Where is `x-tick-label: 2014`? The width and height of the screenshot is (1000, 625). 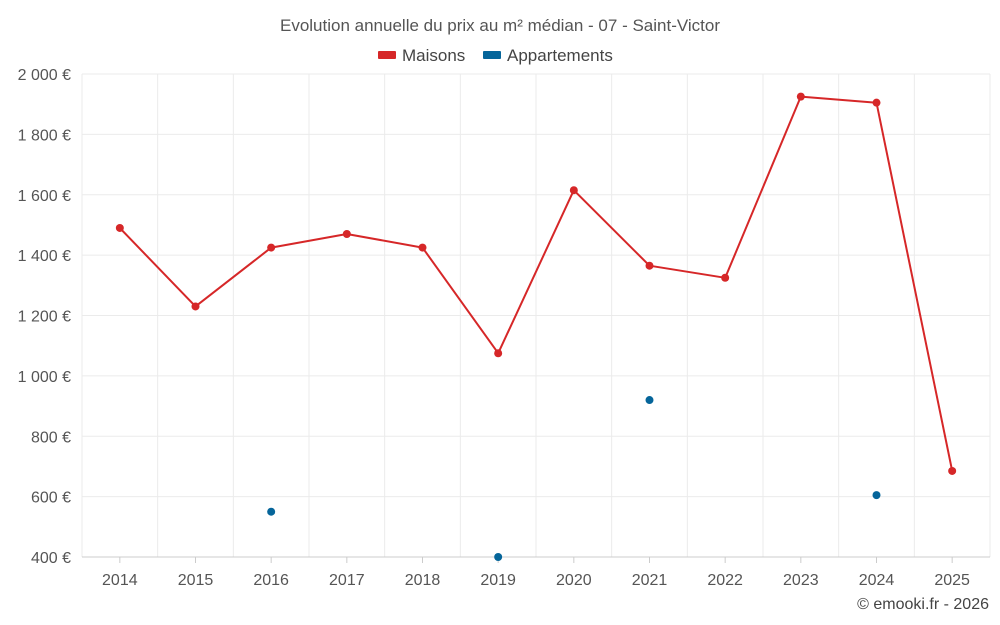
x-tick-label: 2014 is located at coordinates (120, 580).